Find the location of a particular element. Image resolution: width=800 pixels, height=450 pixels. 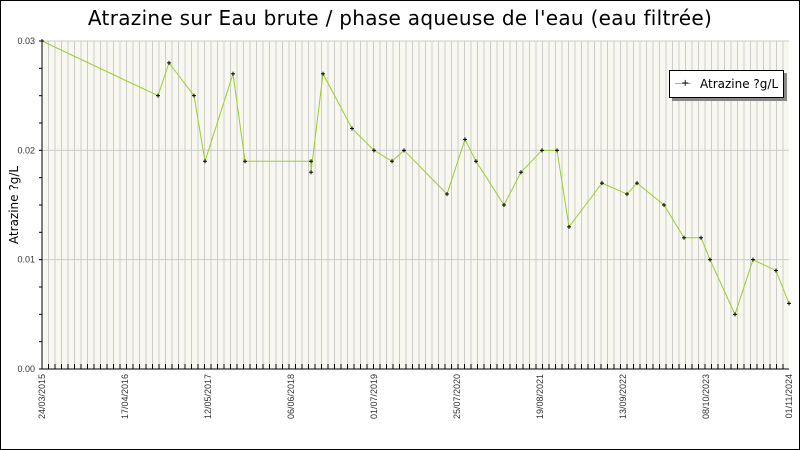

y-axis-label: Atrazine ?g/L is located at coordinates (14, 205).